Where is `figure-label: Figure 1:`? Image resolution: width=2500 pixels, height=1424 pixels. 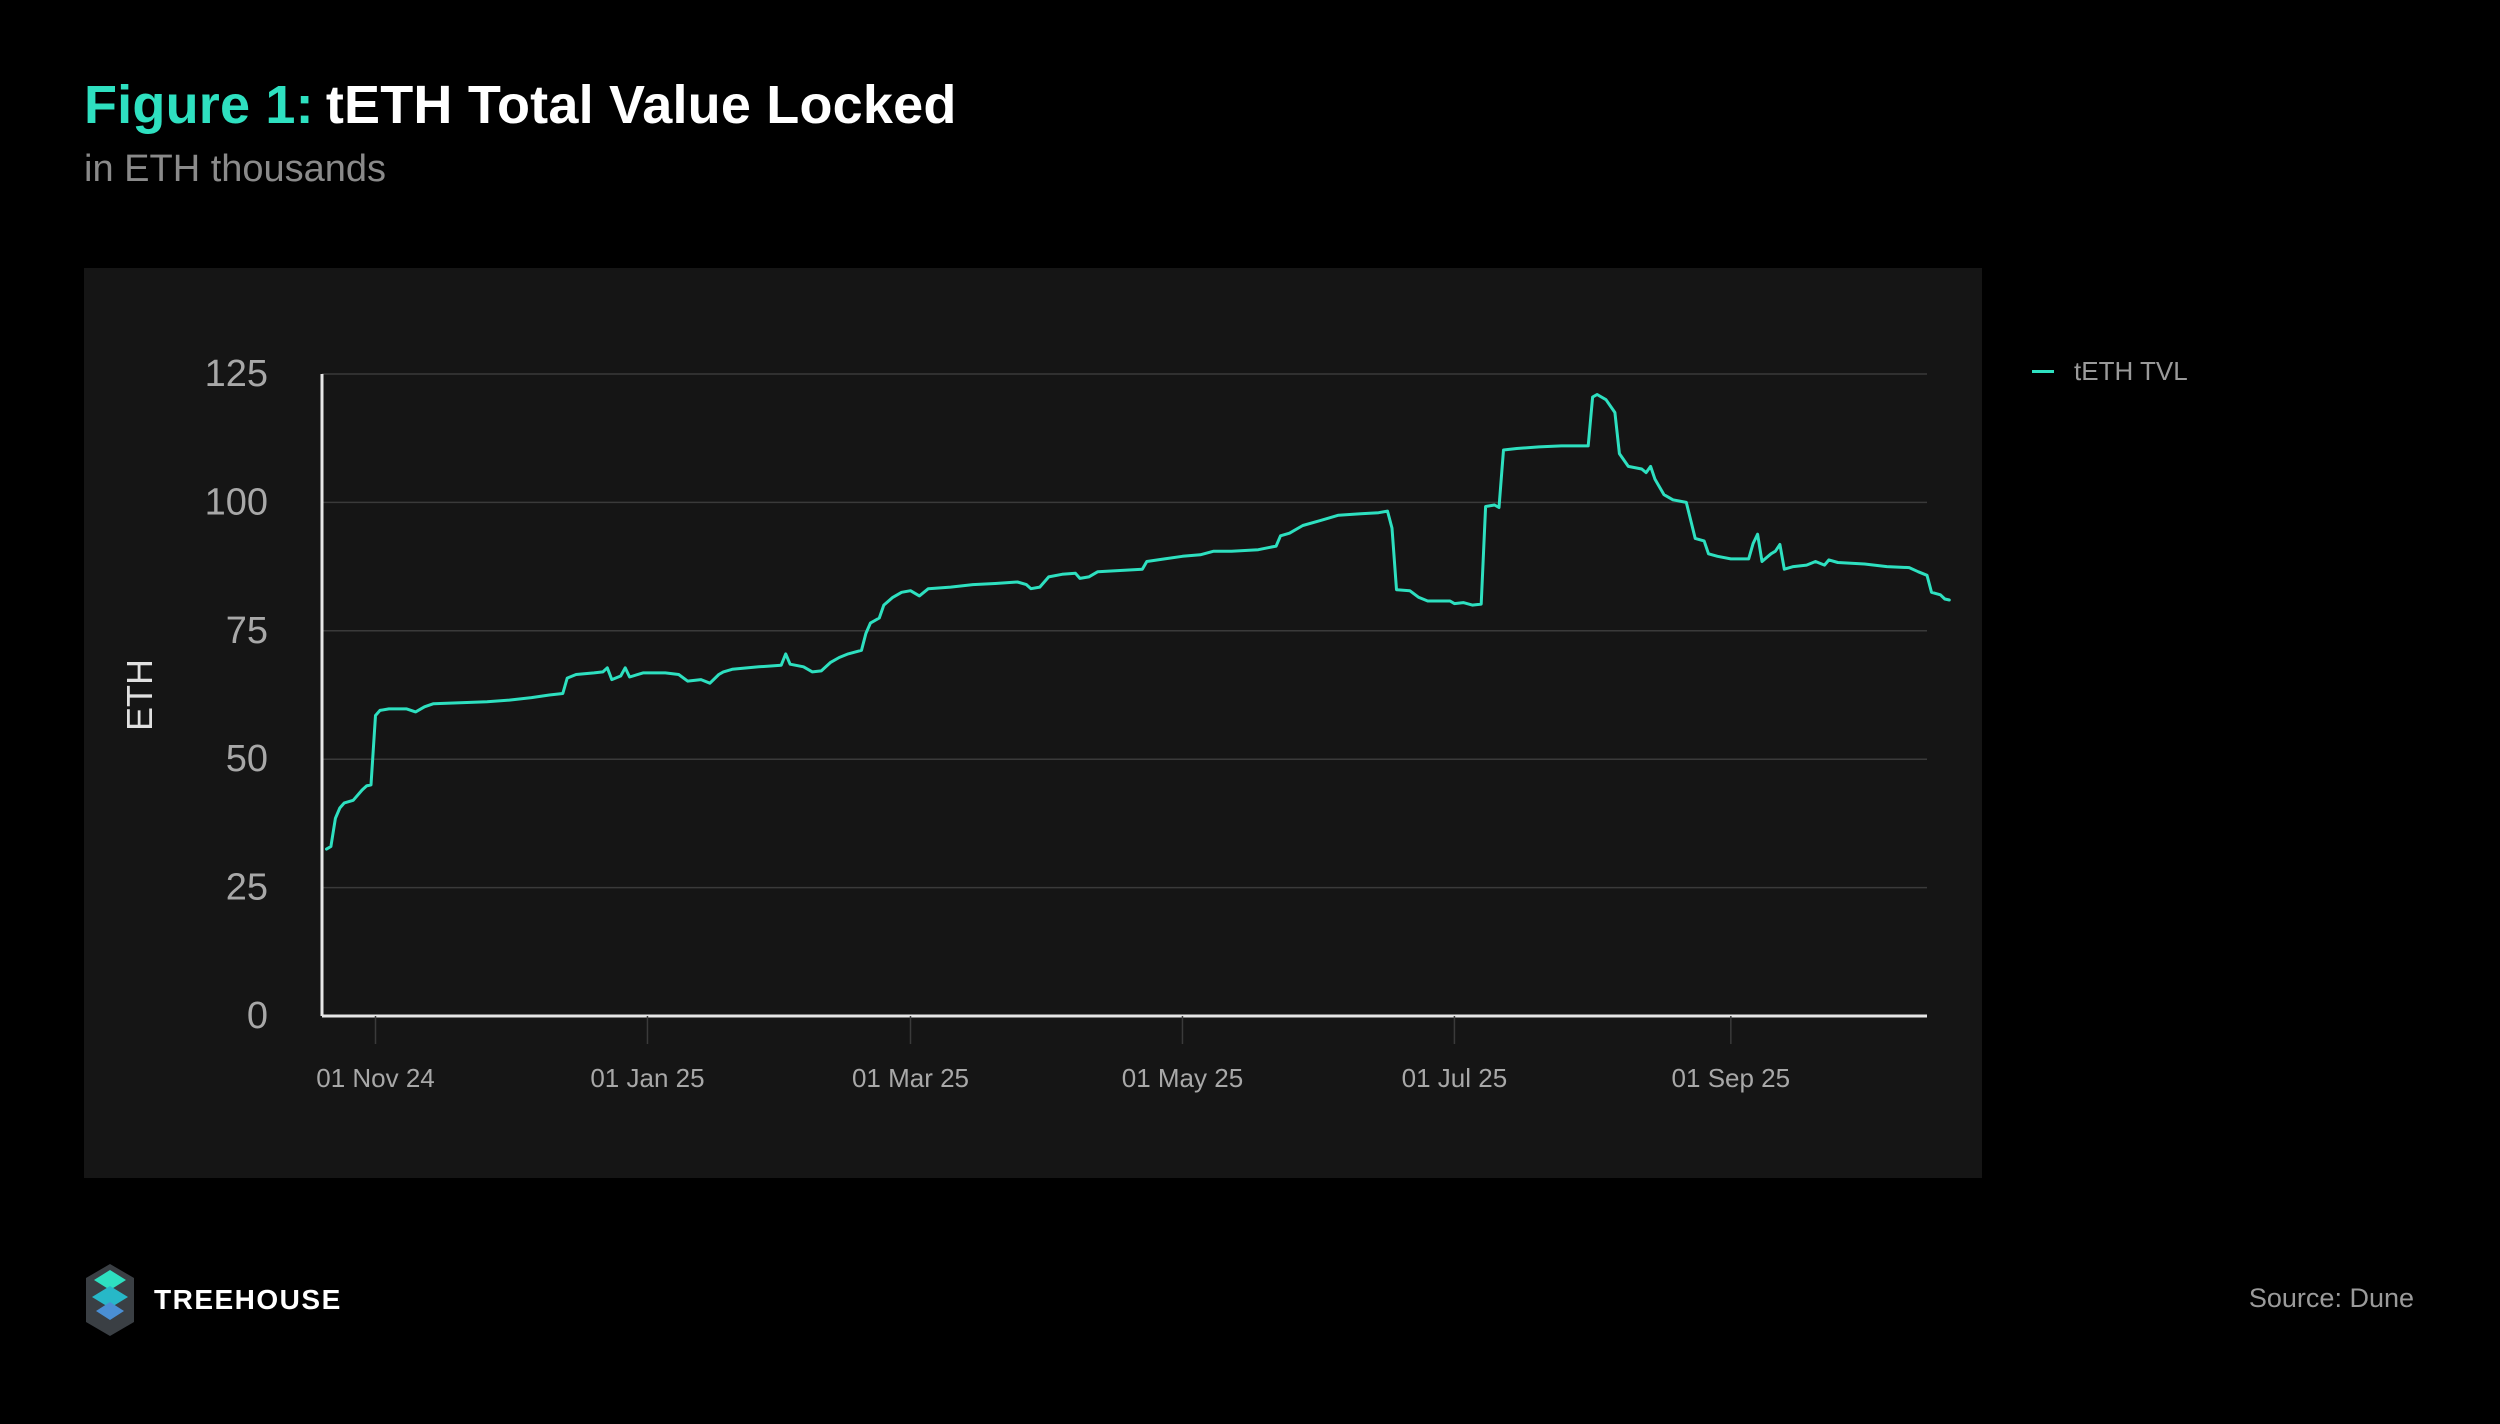
figure-label: Figure 1: is located at coordinates (199, 105).